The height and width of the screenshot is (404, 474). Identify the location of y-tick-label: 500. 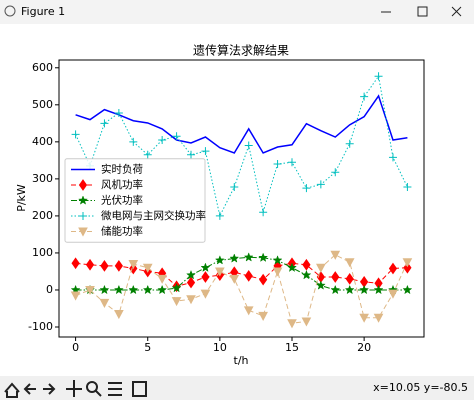
(42, 104).